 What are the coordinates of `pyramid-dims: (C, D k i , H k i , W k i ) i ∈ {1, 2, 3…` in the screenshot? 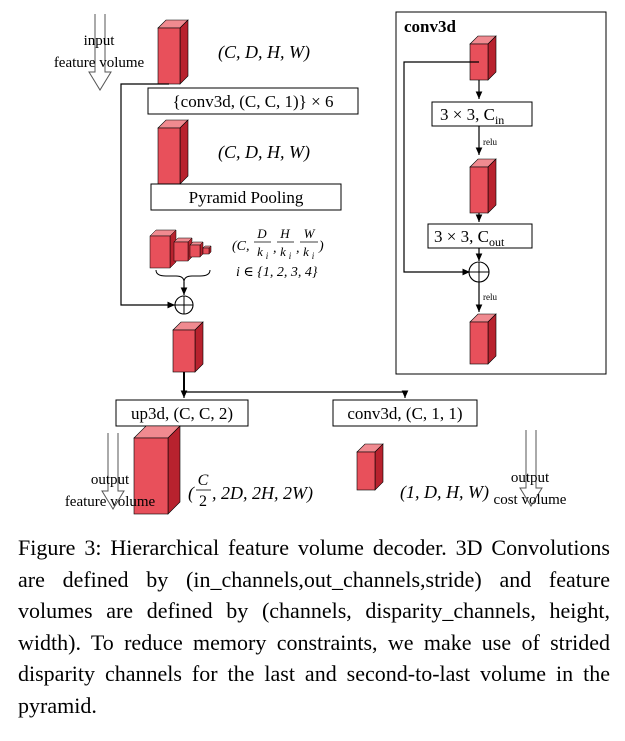 It's located at (278, 253).